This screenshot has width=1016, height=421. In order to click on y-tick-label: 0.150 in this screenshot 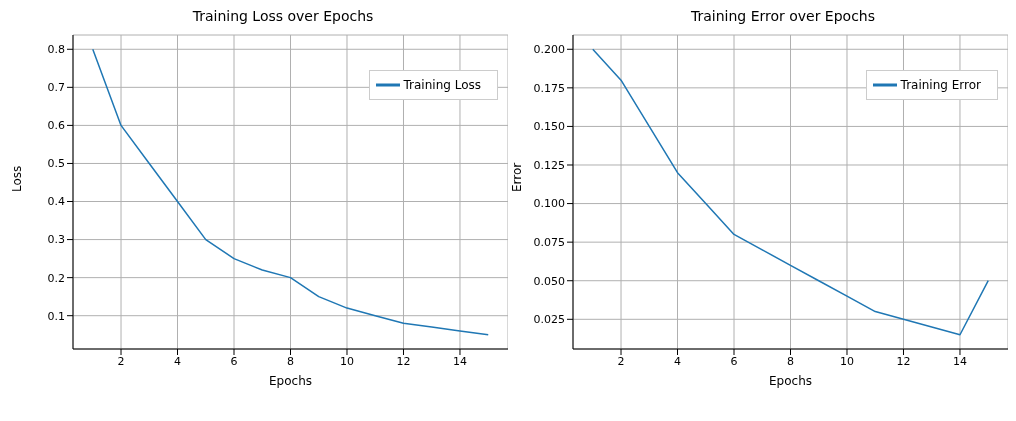, I will do `click(549, 127)`.